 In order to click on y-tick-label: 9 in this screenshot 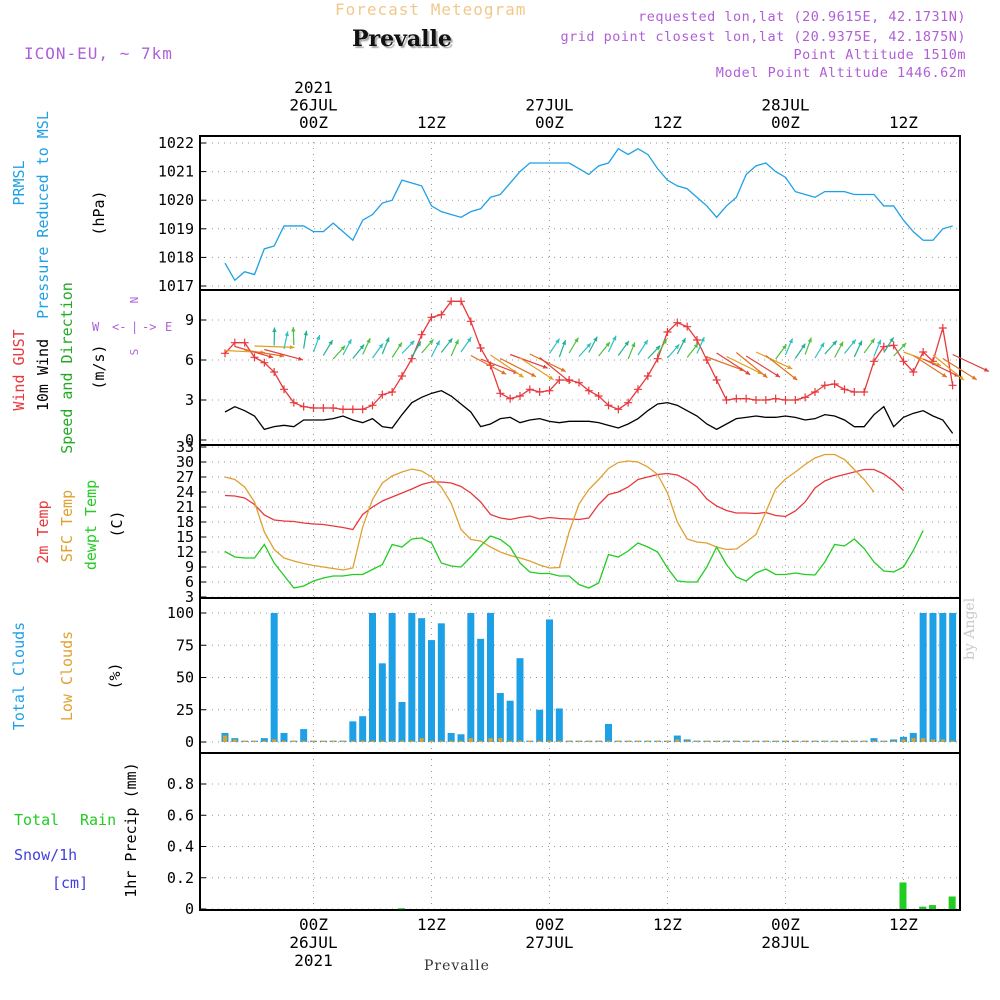, I will do `click(189, 567)`.